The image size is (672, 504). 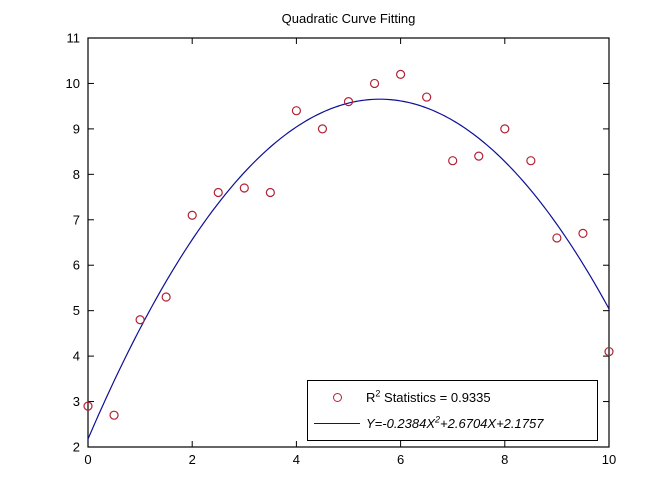 I want to click on x-tick-label: 0, so click(x=87, y=459).